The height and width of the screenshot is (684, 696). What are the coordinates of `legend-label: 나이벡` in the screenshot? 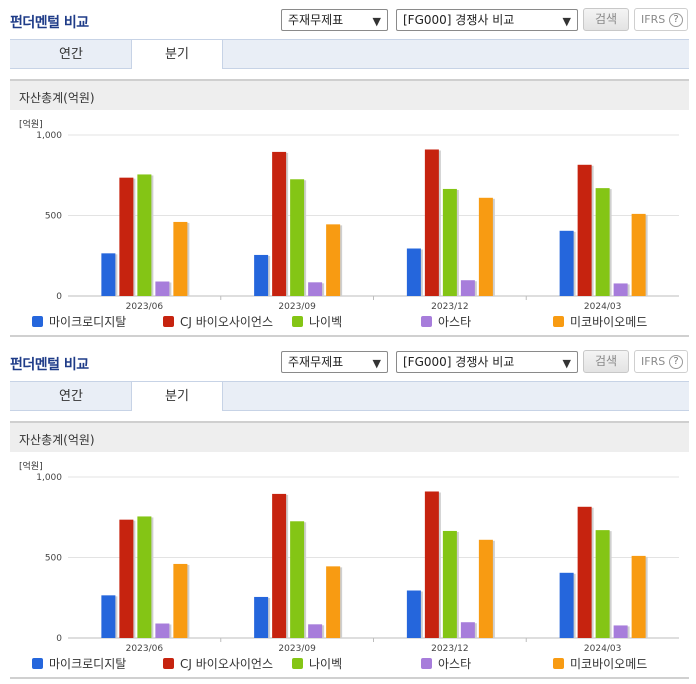 It's located at (326, 322).